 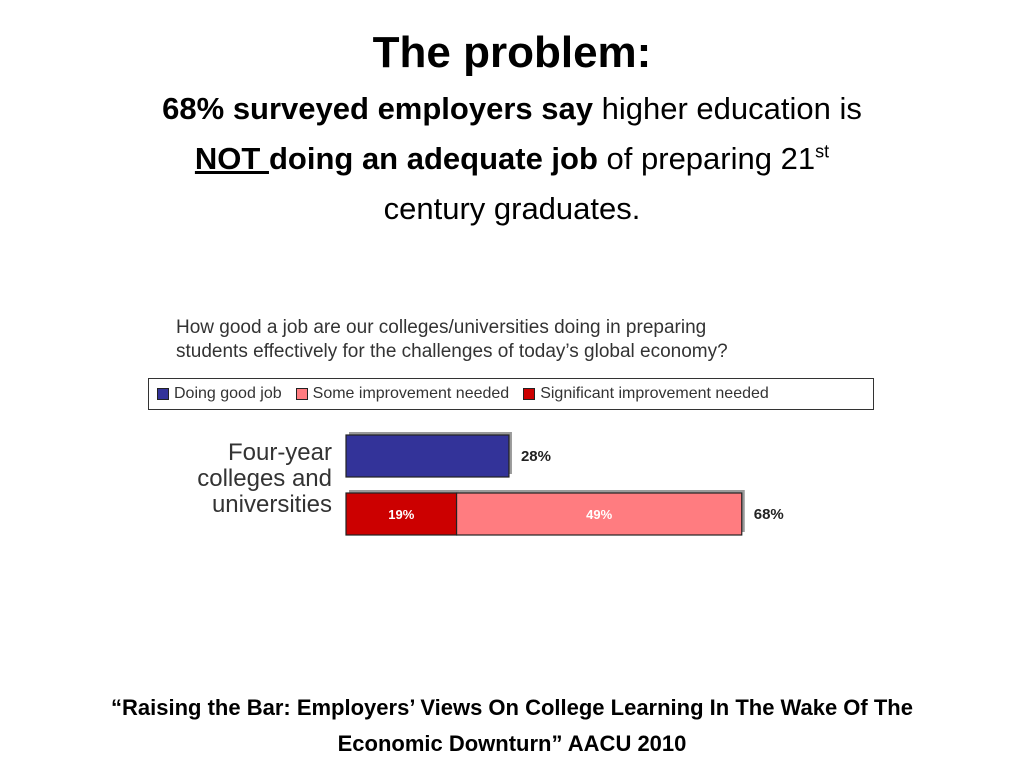 What do you see at coordinates (512, 208) in the screenshot?
I see `body-plain-3: century graduates.` at bounding box center [512, 208].